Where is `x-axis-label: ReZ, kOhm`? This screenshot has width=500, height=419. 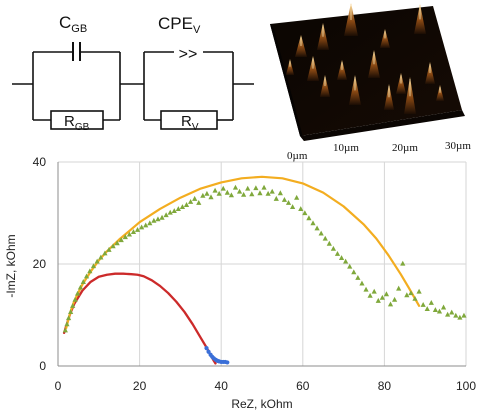
x-axis-label: ReZ, kOhm is located at coordinates (261, 404).